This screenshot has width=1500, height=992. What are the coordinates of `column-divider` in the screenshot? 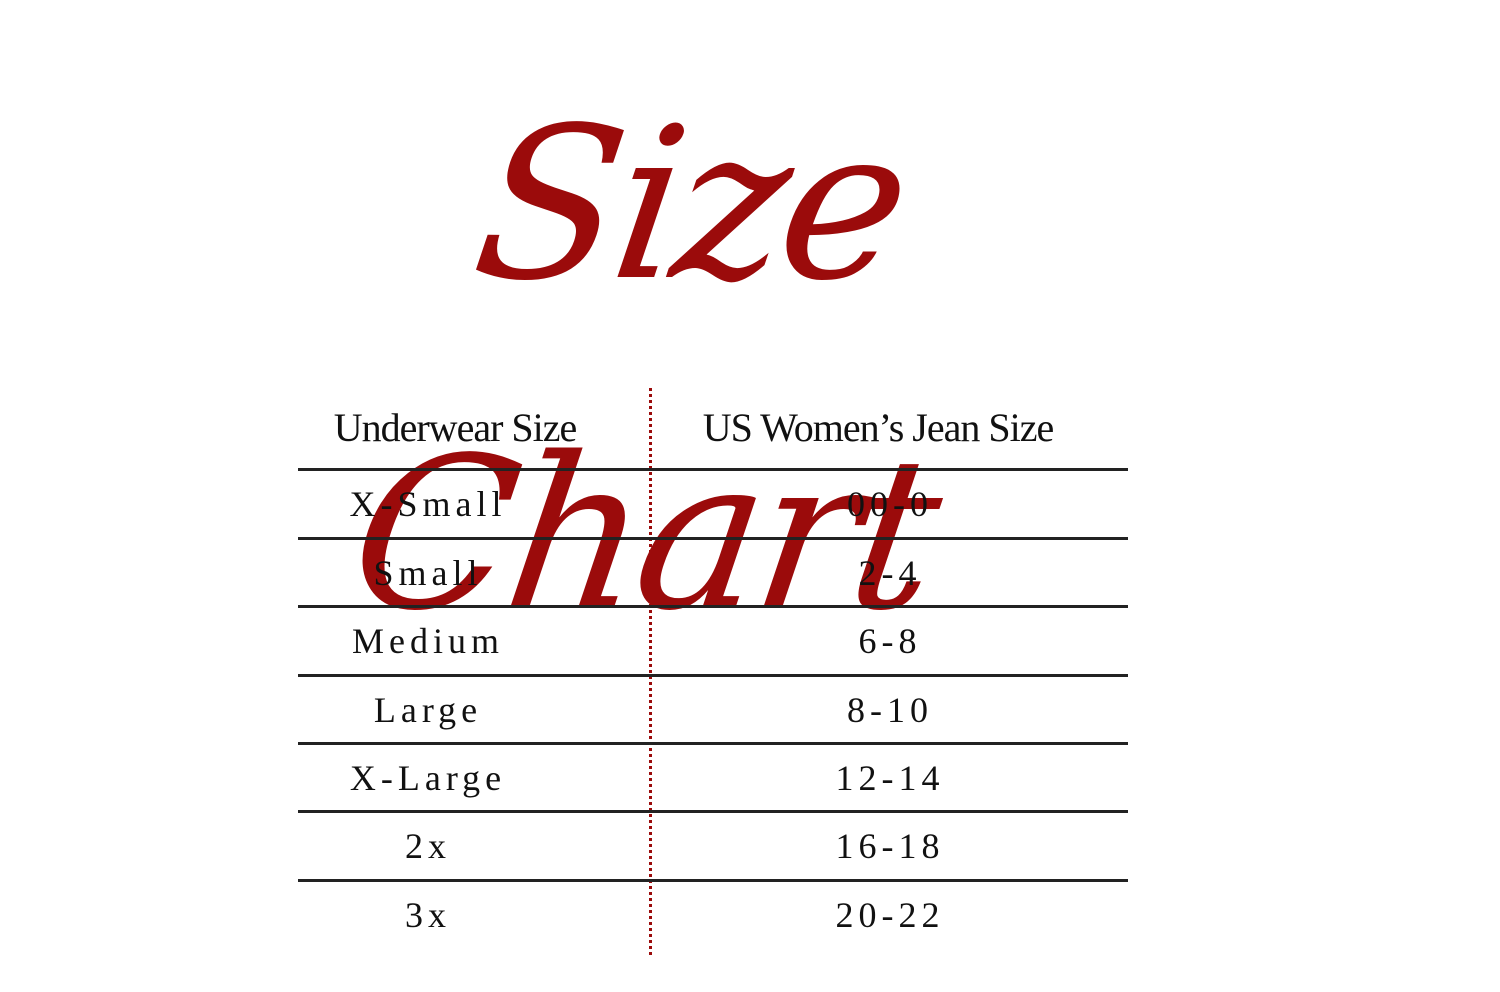 It's located at (650, 671).